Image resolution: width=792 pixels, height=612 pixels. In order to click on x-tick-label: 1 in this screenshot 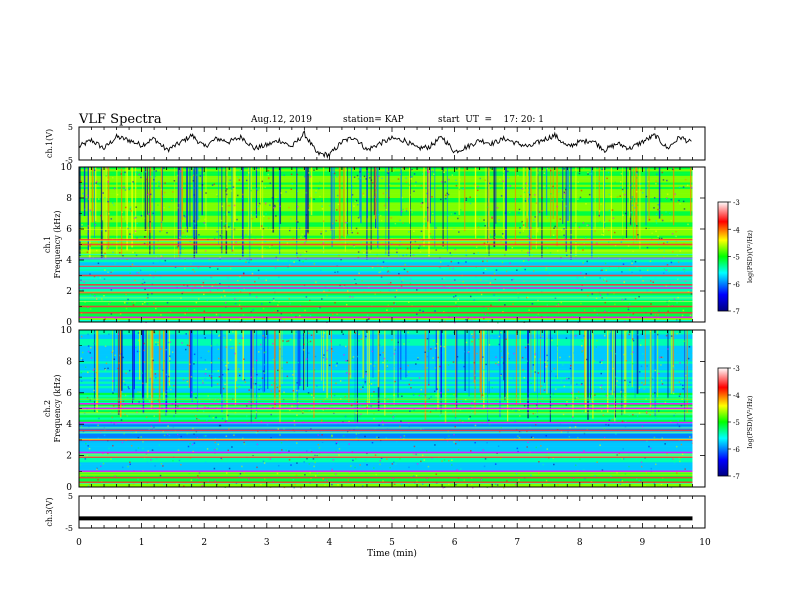, I will do `click(142, 543)`.